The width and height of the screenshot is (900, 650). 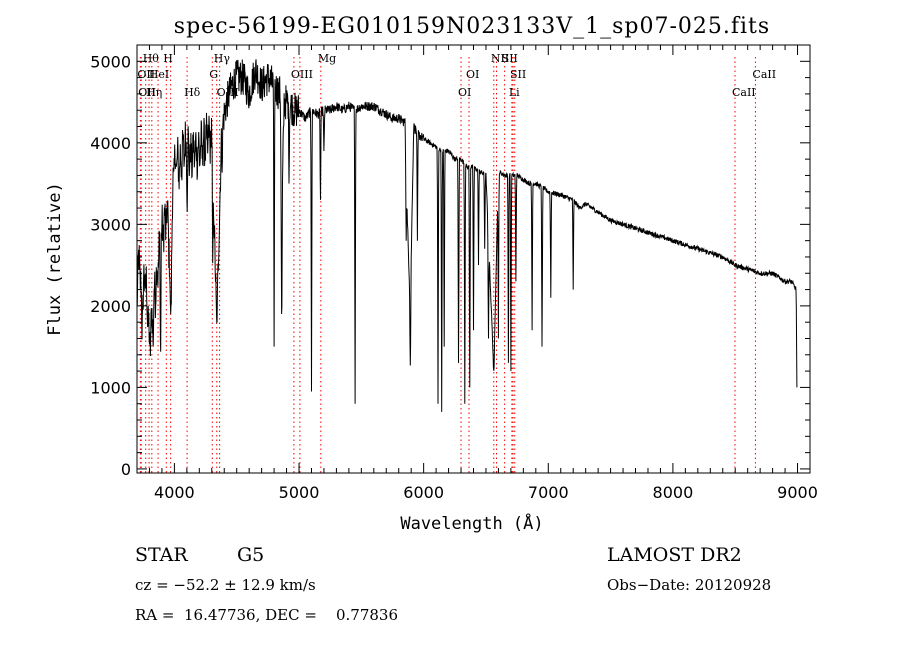 I want to click on line-marker-label: HeI, so click(x=159, y=74).